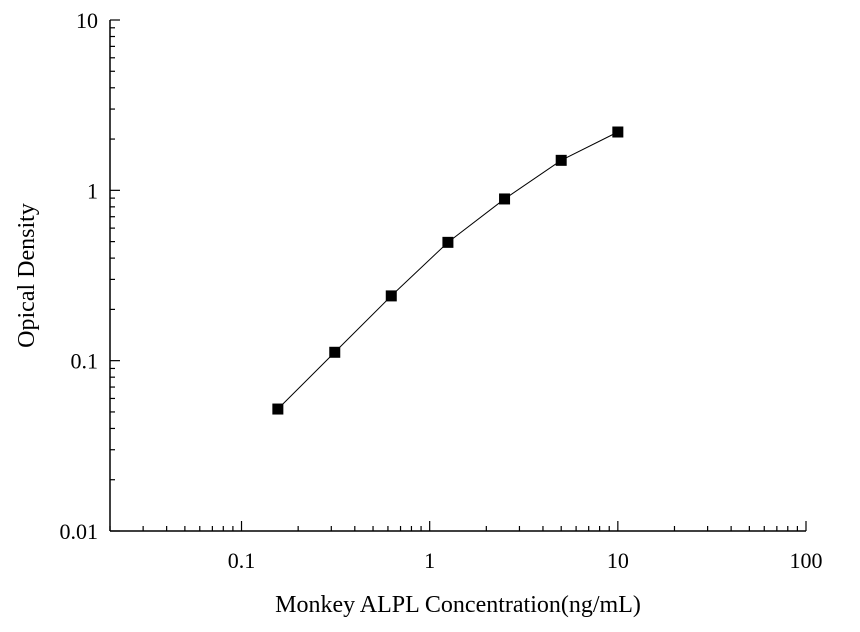 This screenshot has height=632, width=860. Describe the element at coordinates (618, 560) in the screenshot. I see `x-tick-label: 10` at that location.